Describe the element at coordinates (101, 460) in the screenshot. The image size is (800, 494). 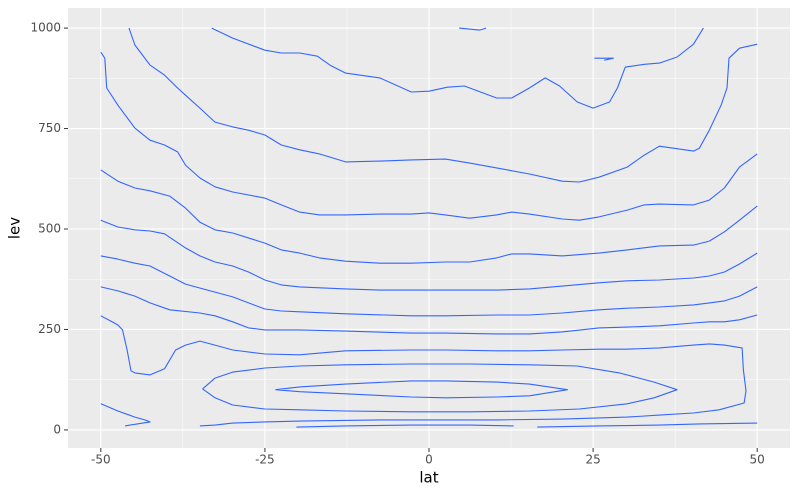
I see `x-tick-label: -50` at that location.